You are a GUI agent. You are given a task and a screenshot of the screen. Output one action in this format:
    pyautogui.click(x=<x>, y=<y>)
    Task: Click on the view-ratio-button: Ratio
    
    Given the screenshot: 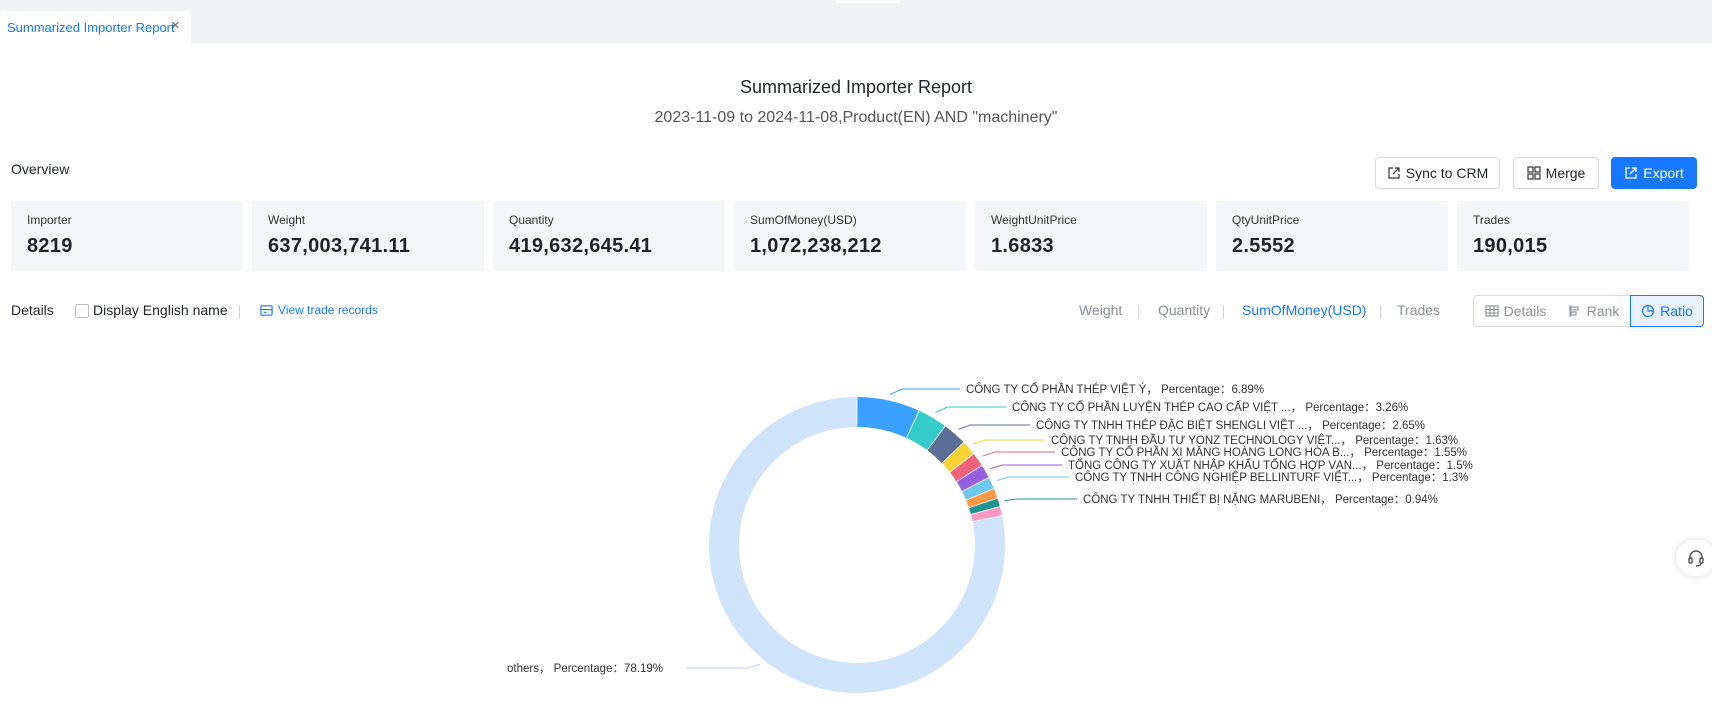 What is the action you would take?
    pyautogui.click(x=1667, y=311)
    